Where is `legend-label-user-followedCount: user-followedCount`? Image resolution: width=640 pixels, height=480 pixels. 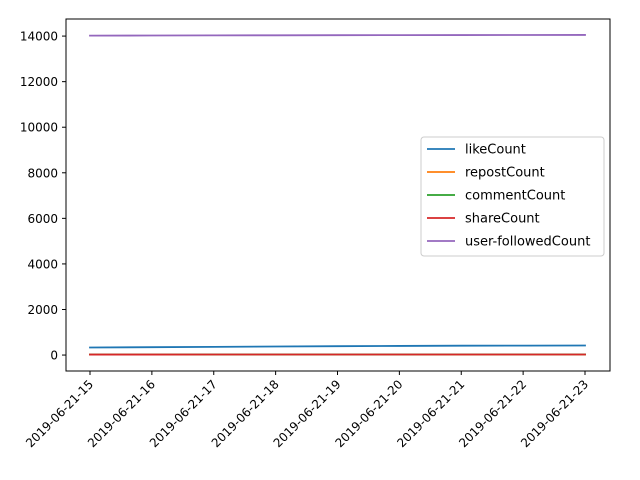
legend-label-user-followedCount: user-followedCount is located at coordinates (527, 242).